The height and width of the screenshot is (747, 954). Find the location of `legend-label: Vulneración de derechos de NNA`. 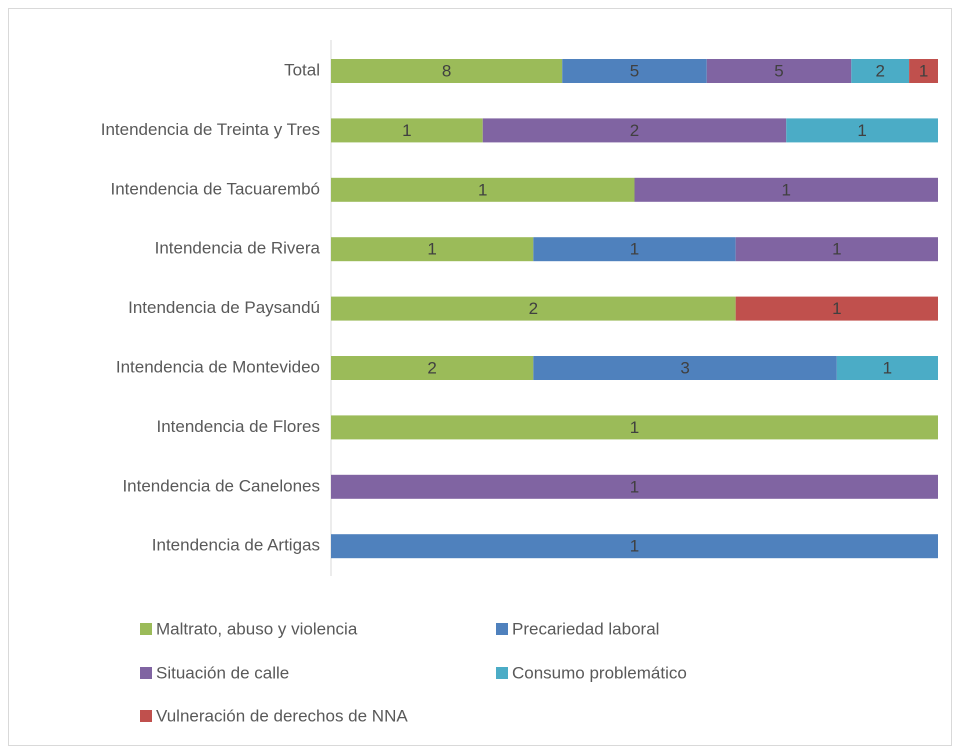

legend-label: Vulneración de derechos de NNA is located at coordinates (282, 715).